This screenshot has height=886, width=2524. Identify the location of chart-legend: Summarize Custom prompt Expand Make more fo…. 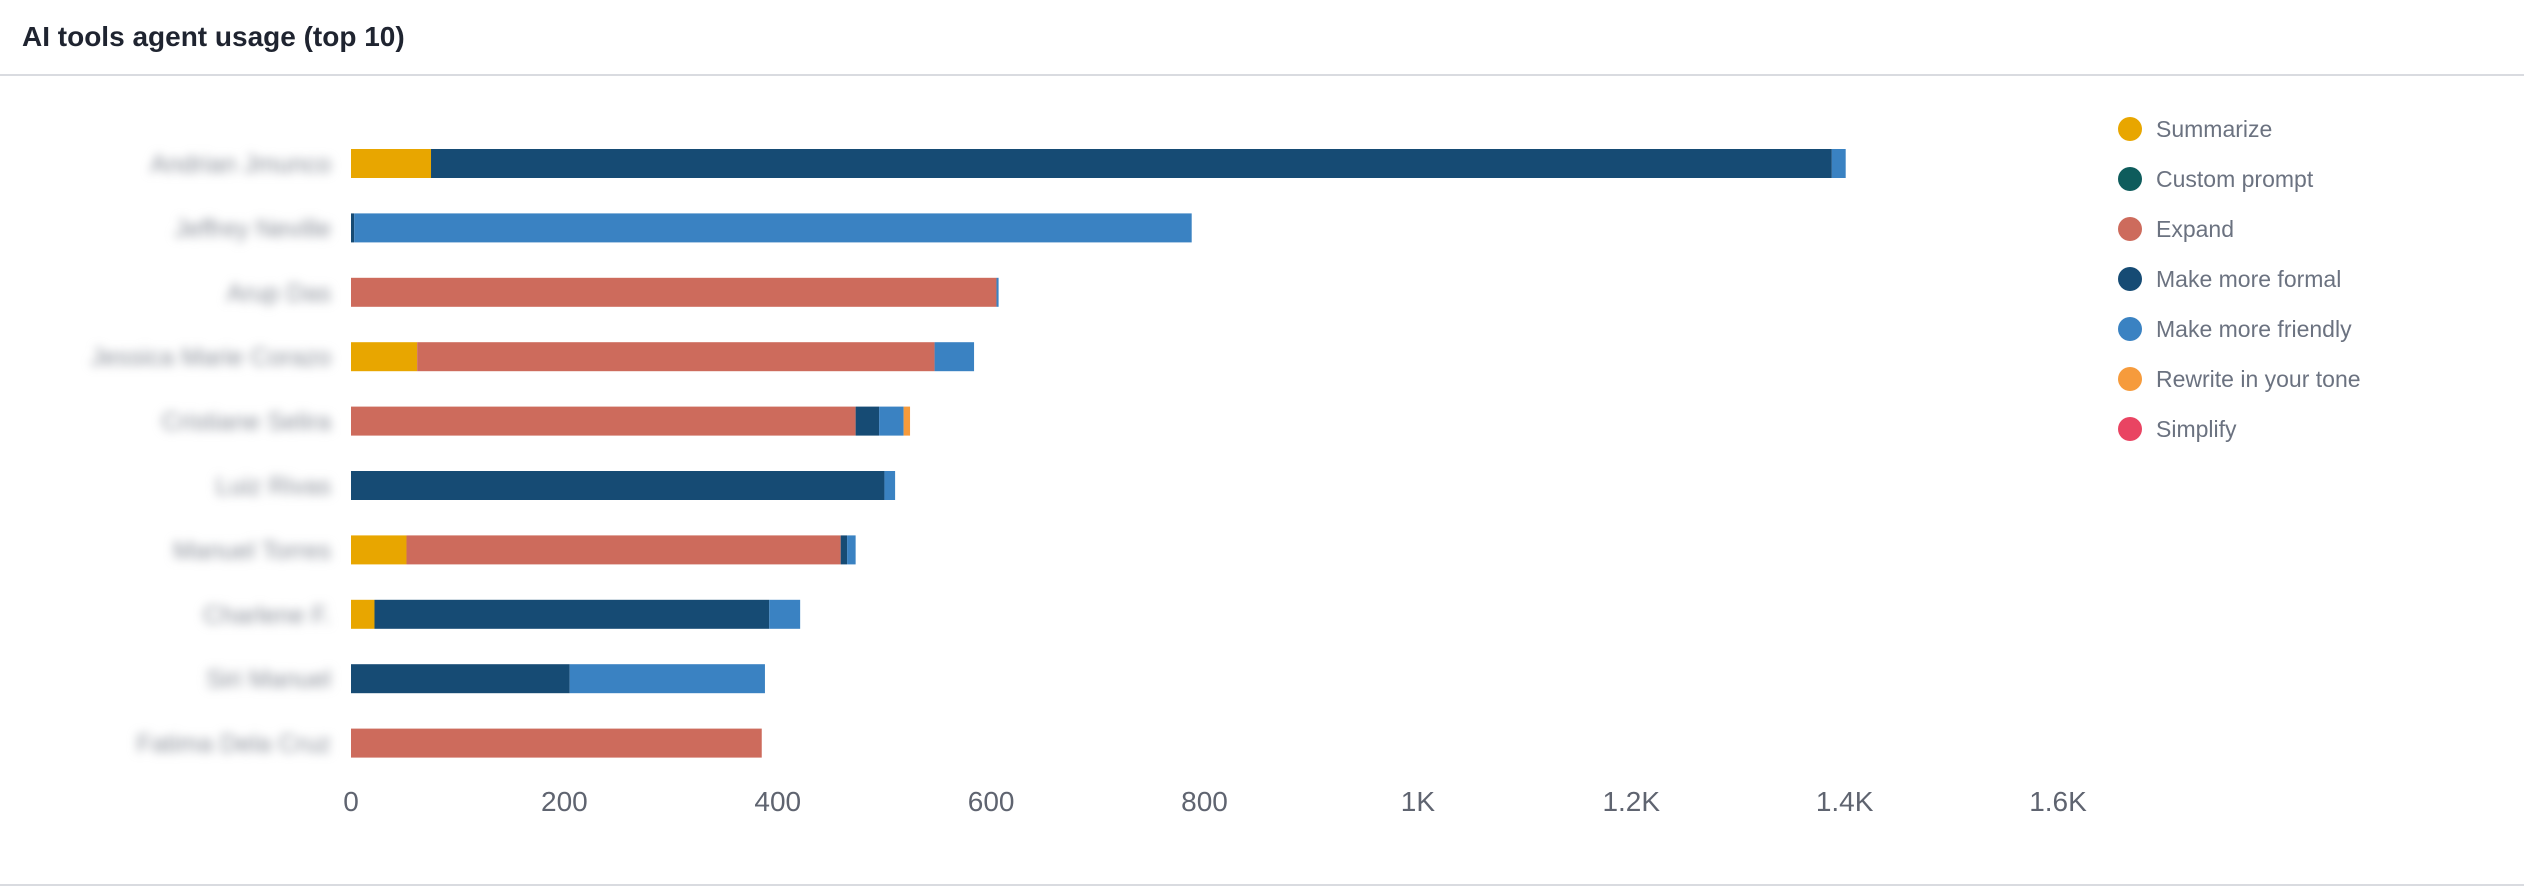
(2239, 279).